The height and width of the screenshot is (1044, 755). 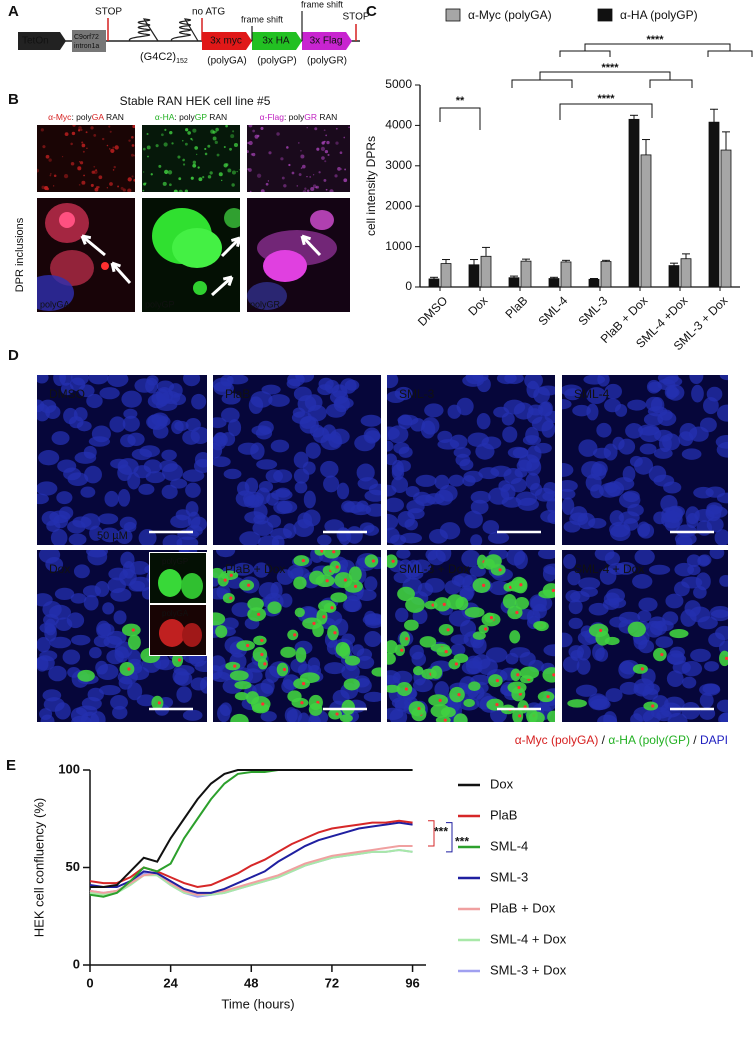 What do you see at coordinates (73, 866) in the screenshot?
I see `y-tick-label: 50` at bounding box center [73, 866].